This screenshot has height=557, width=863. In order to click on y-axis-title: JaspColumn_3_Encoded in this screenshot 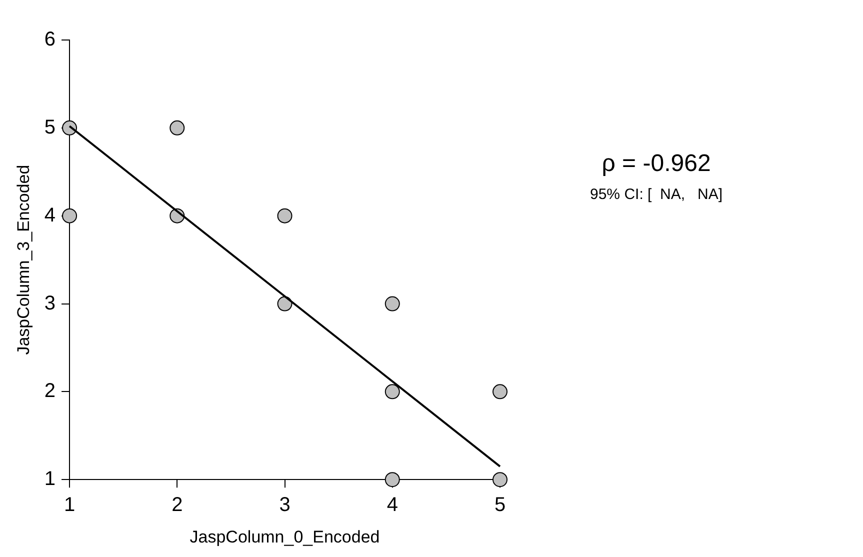, I will do `click(23, 259)`.